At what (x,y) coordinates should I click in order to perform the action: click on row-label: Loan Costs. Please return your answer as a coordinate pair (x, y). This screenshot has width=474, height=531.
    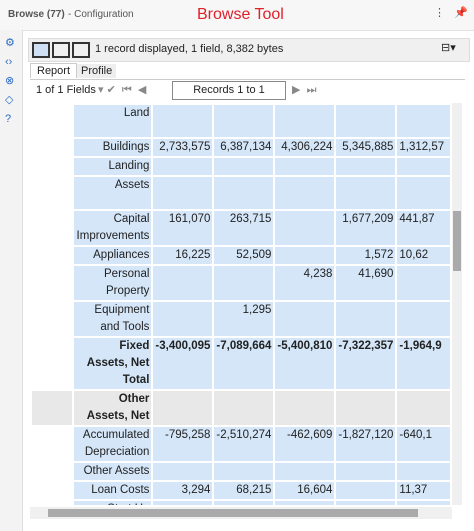
    Looking at the image, I should click on (112, 490).